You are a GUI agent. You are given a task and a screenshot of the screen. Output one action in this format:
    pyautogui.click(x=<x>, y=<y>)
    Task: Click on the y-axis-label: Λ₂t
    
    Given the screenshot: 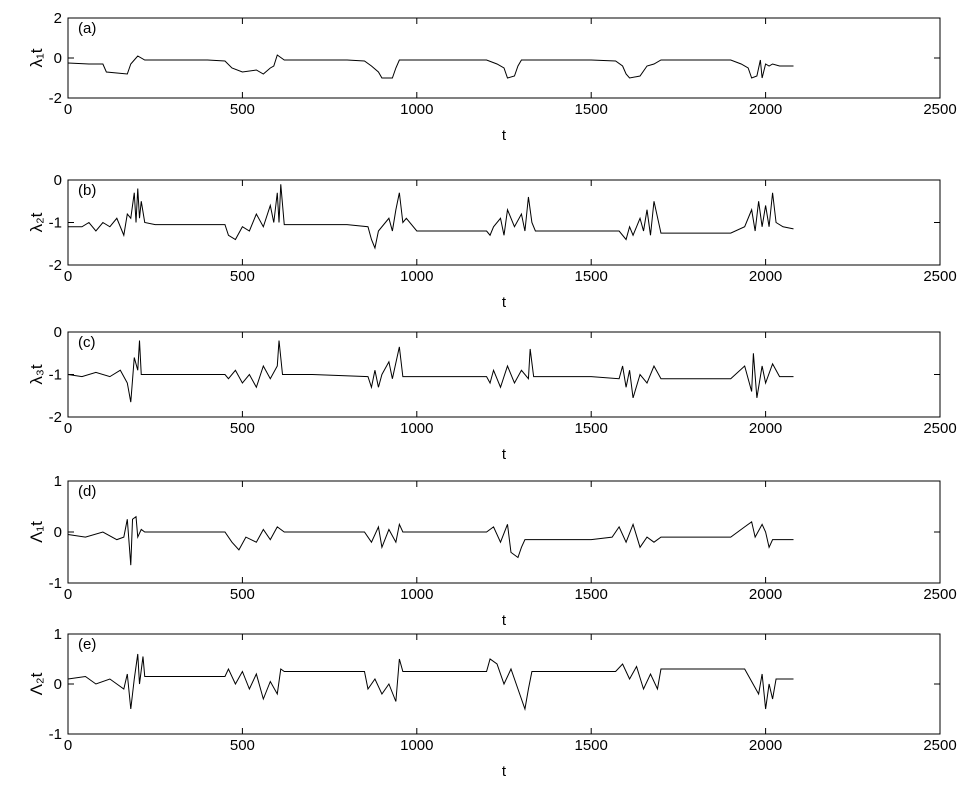 What is the action you would take?
    pyautogui.click(x=36, y=683)
    